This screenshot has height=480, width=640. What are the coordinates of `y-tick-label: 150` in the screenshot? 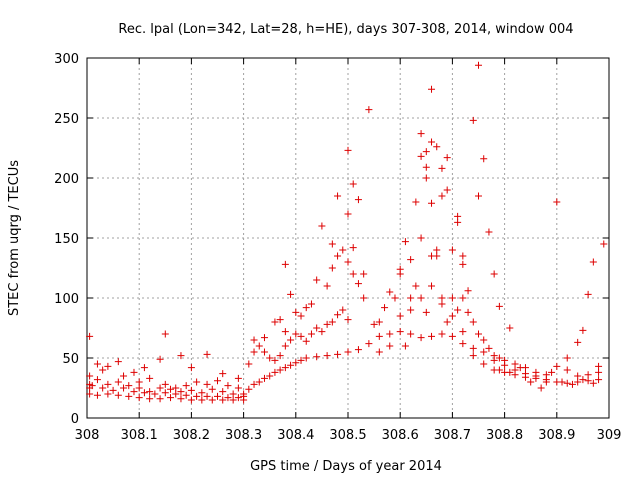 It's located at (66, 239).